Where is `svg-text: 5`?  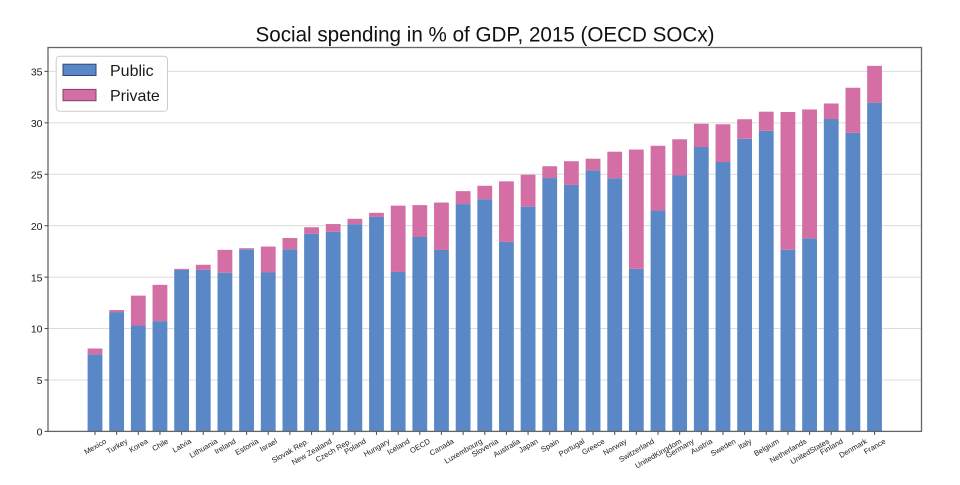 svg-text: 5 is located at coordinates (40, 381).